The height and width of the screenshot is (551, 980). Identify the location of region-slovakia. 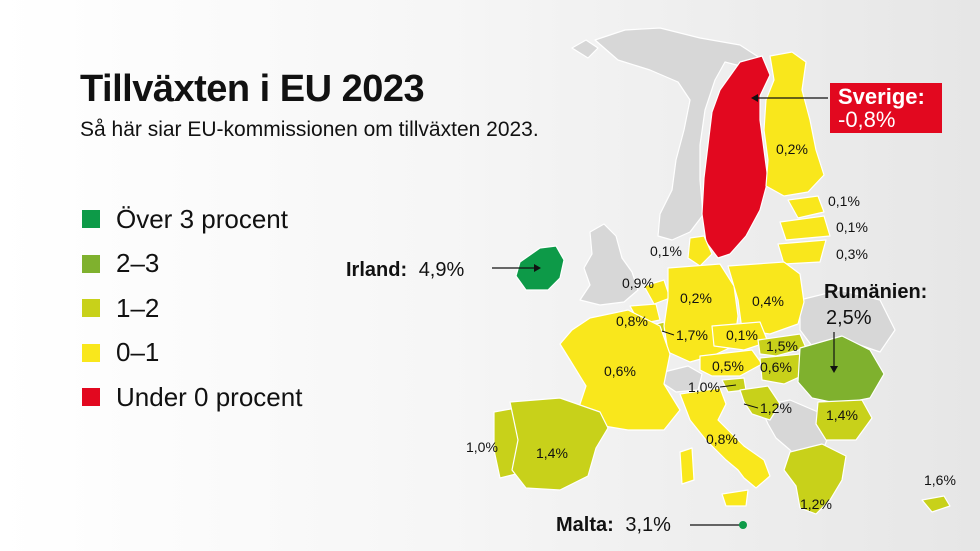
(782, 345).